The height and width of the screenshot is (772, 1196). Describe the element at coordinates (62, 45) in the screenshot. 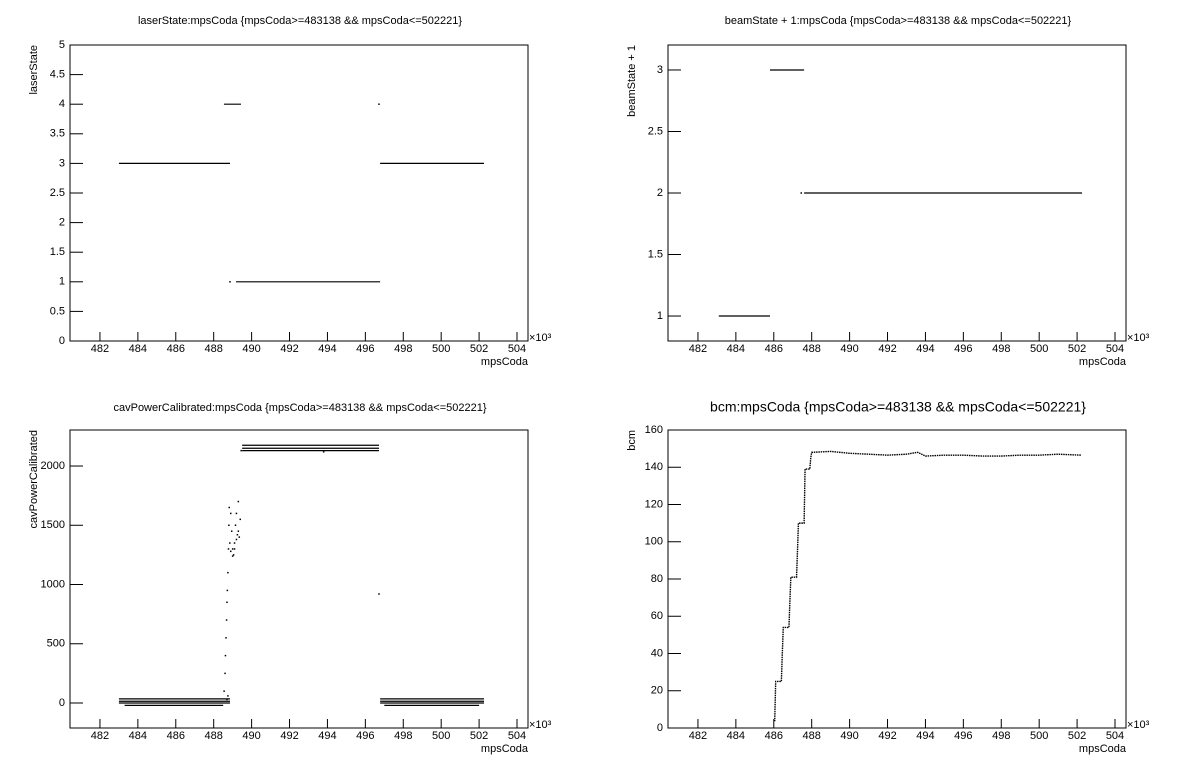

I see `y-tick-label: 5` at that location.